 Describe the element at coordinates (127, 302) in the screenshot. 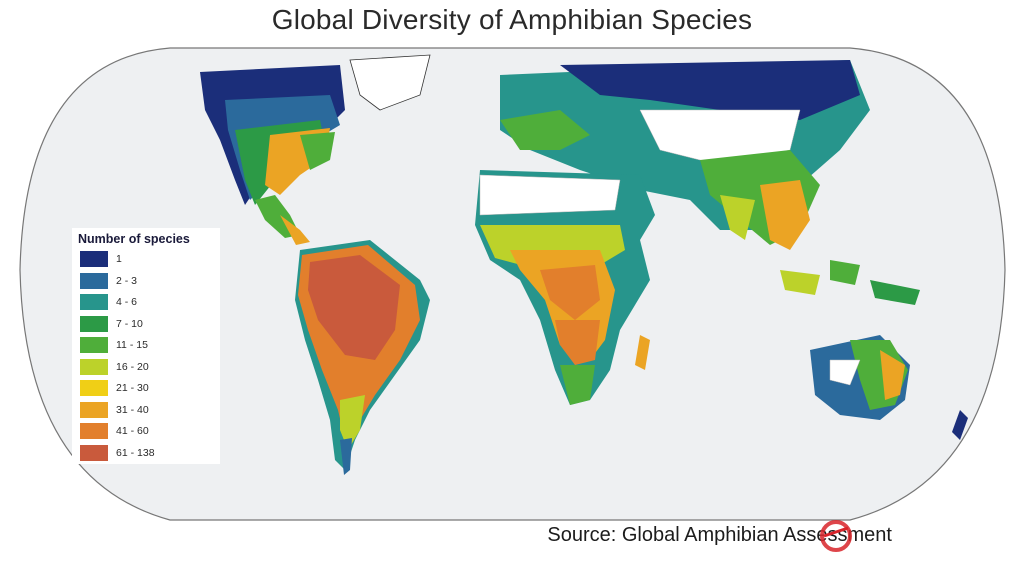

I see `legend-label: 4 - 6` at that location.